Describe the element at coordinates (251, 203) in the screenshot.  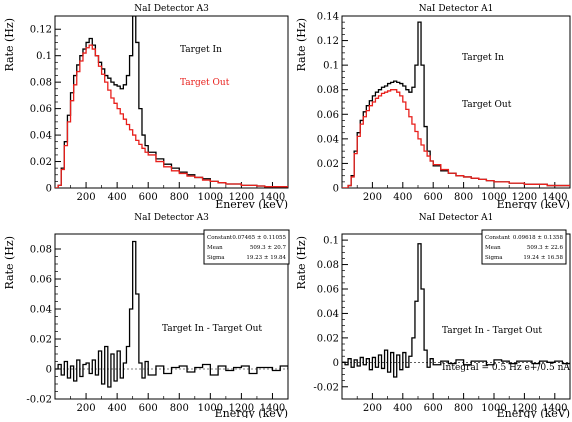
I see `x-axis-label: Enerev (keV)` at that location.